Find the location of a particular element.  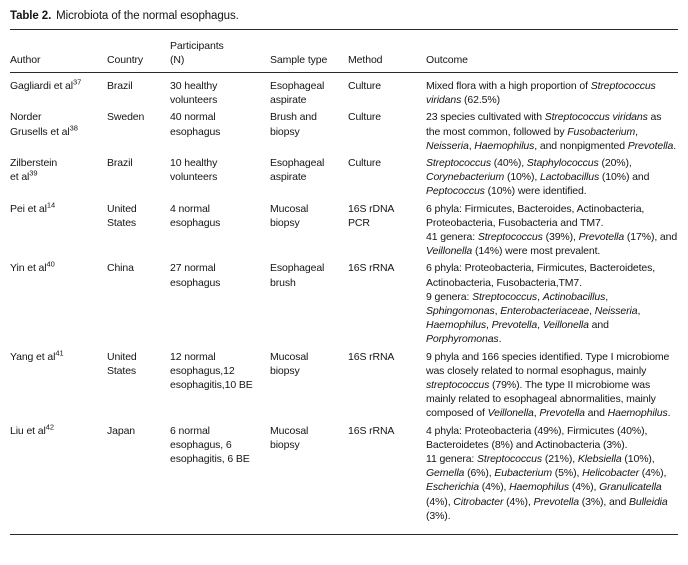

author-line: Yang et al41 is located at coordinates (37, 355).